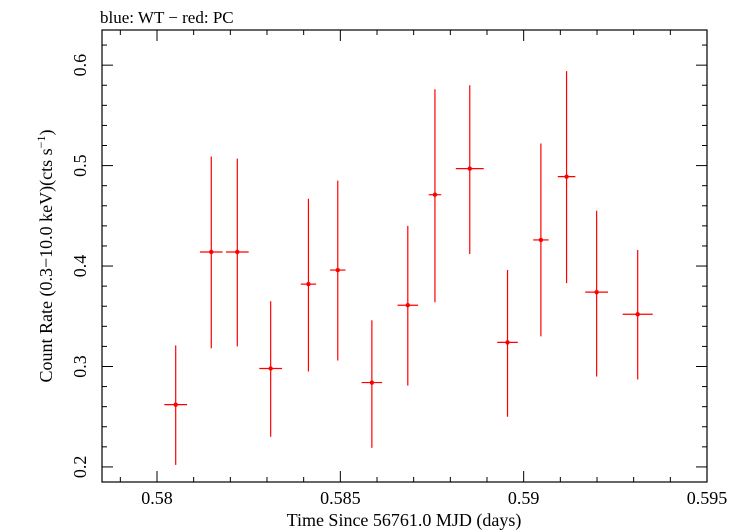  I want to click on y-tick-labels: 0.2 0.3 0.4 0.5 0.6, so click(80, 266).